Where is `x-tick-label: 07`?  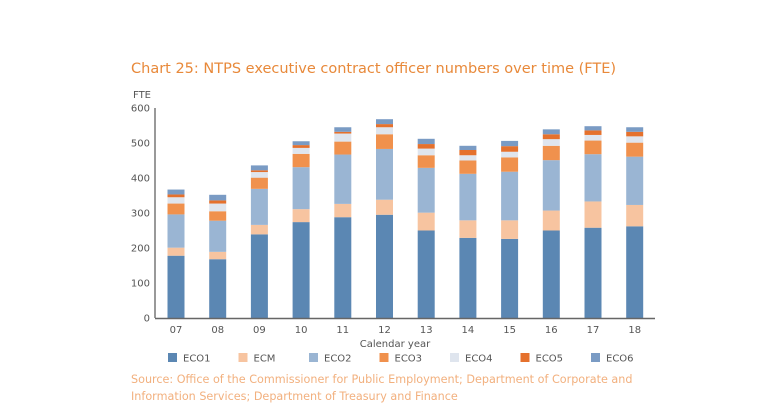 x-tick-label: 07 is located at coordinates (176, 330).